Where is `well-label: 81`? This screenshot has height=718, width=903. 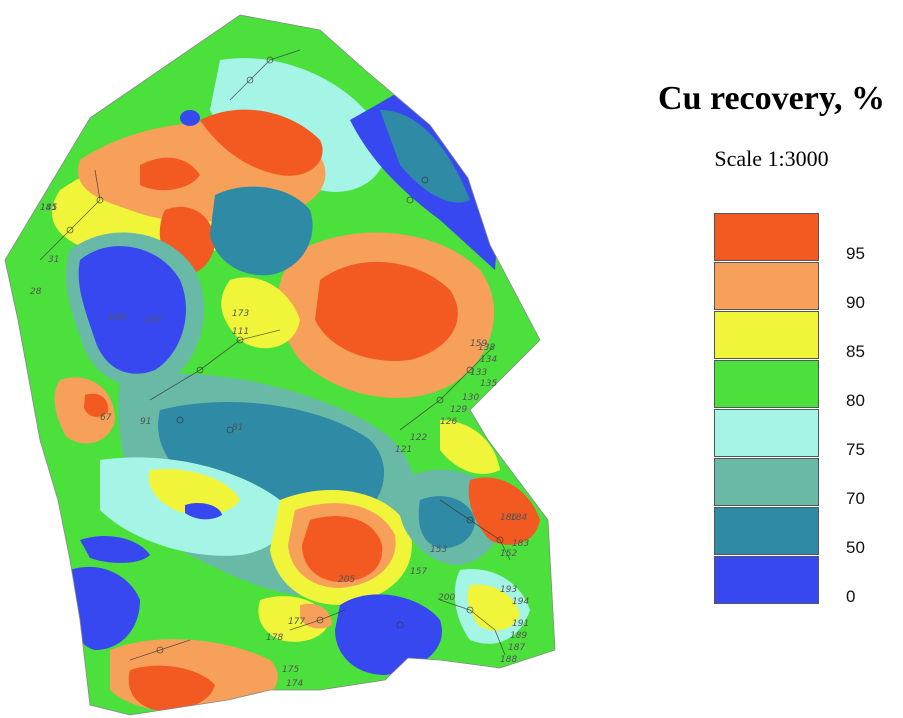 well-label: 81 is located at coordinates (237, 428).